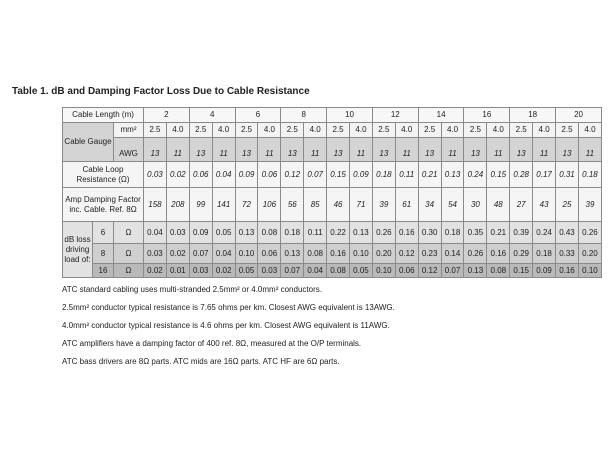  Describe the element at coordinates (223, 204) in the screenshot. I see `damping-cell: 141` at that location.